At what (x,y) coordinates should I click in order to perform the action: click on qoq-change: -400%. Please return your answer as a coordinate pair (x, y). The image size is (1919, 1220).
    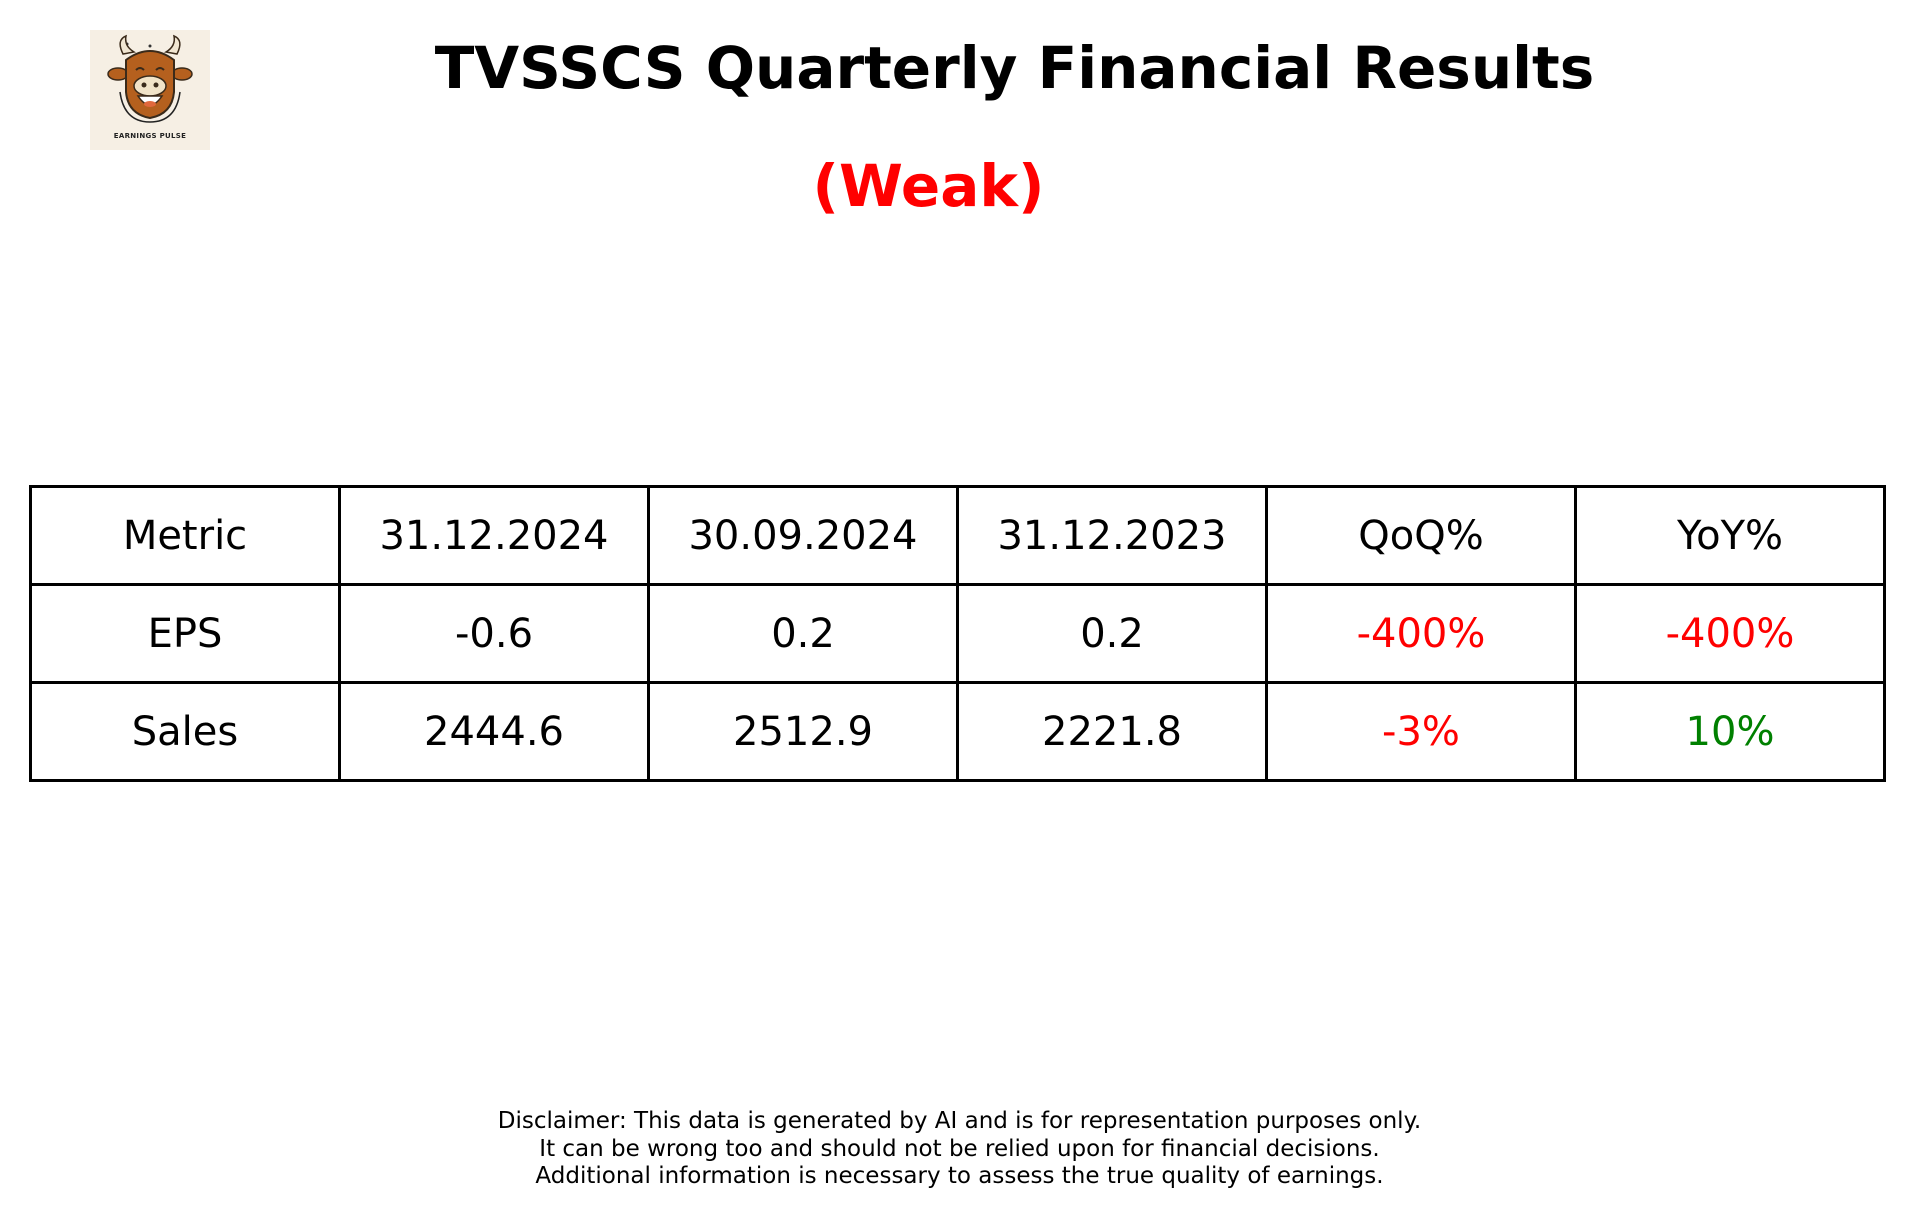
    Looking at the image, I should click on (1421, 633).